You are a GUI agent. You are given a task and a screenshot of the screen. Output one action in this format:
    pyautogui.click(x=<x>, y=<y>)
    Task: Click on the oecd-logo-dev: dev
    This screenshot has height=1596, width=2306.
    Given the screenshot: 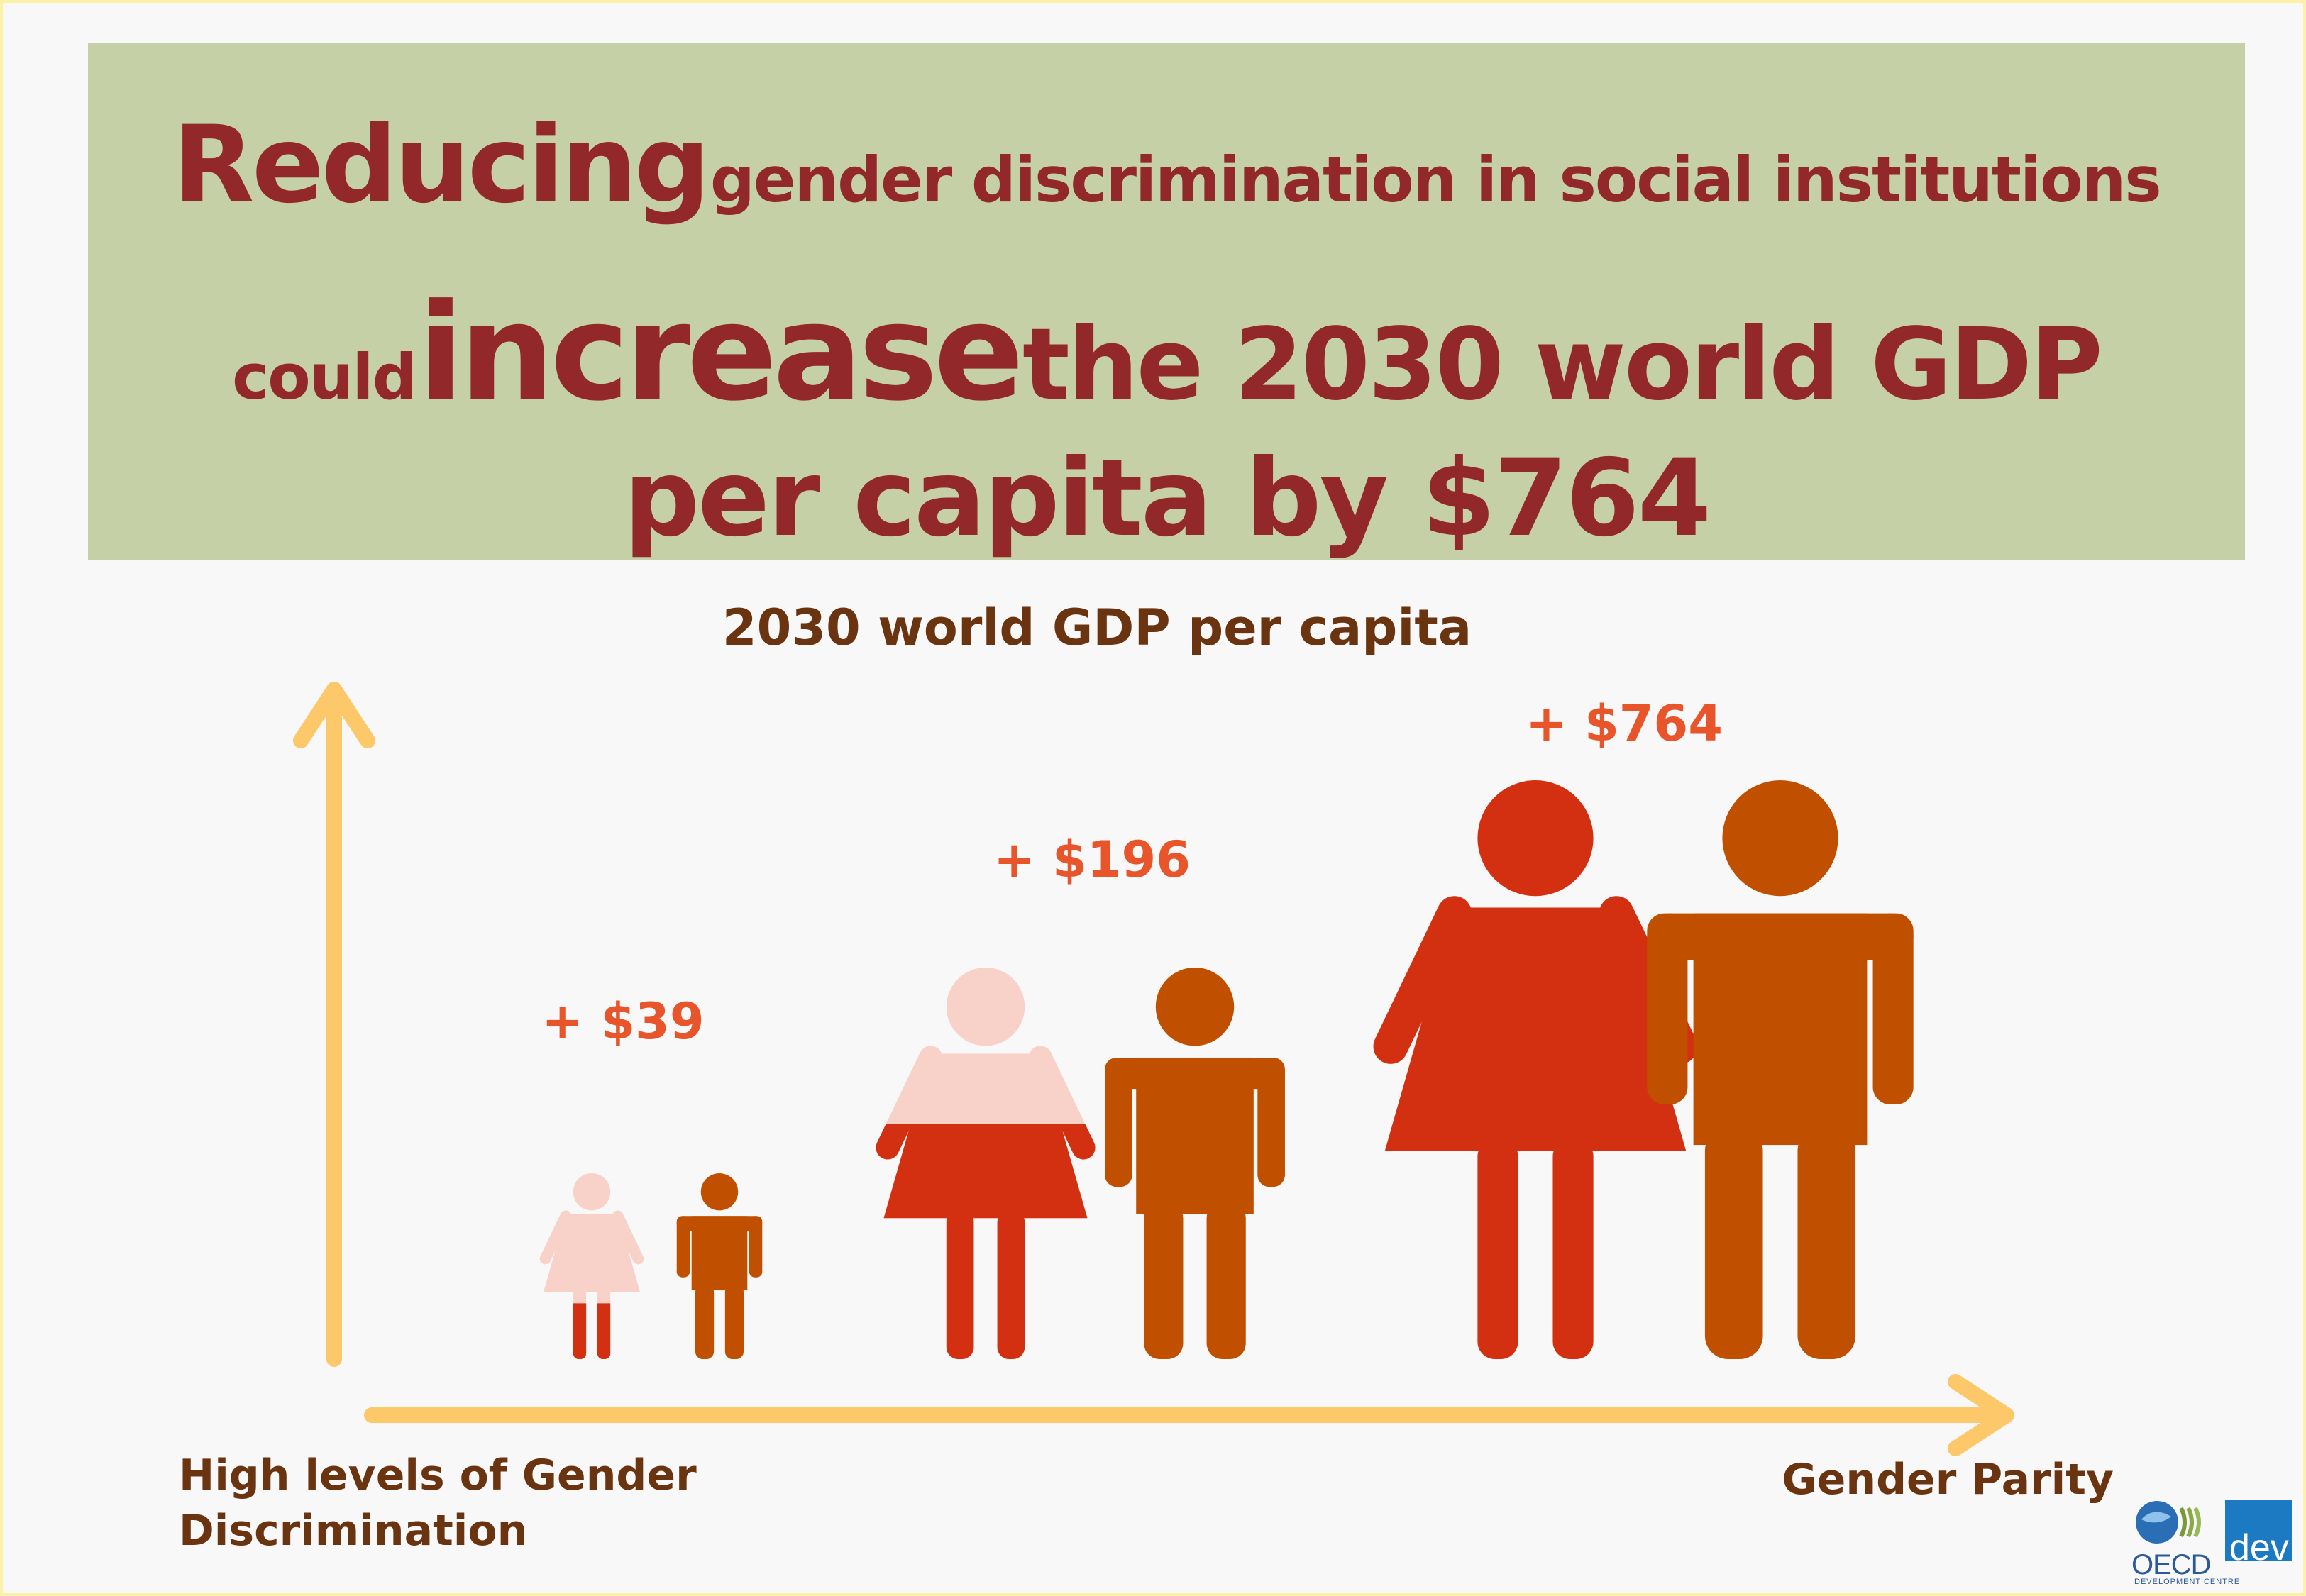 What is the action you would take?
    pyautogui.click(x=2259, y=1547)
    